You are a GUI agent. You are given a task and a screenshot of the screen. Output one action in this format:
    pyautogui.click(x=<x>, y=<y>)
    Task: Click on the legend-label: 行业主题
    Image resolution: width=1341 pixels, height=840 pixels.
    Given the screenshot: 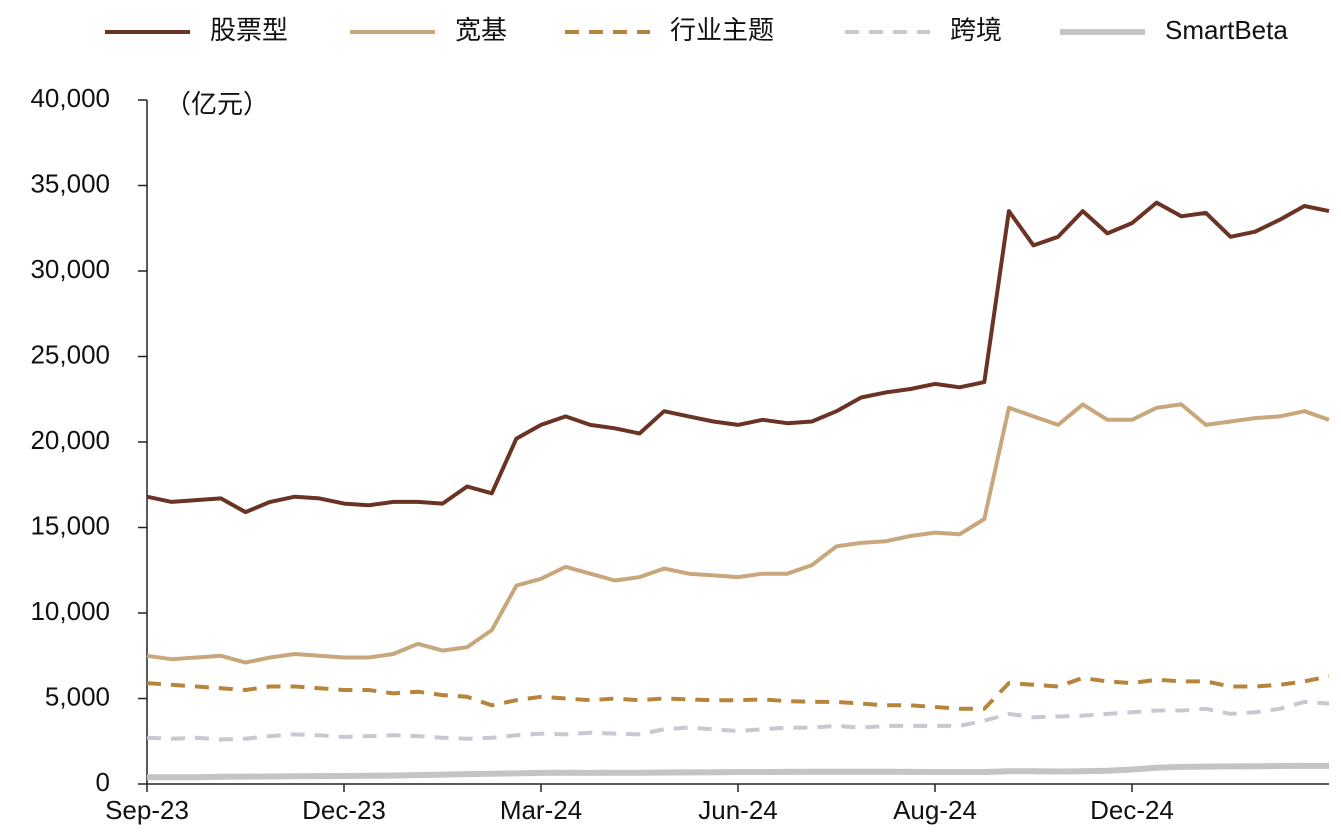 What is the action you would take?
    pyautogui.click(x=722, y=30)
    